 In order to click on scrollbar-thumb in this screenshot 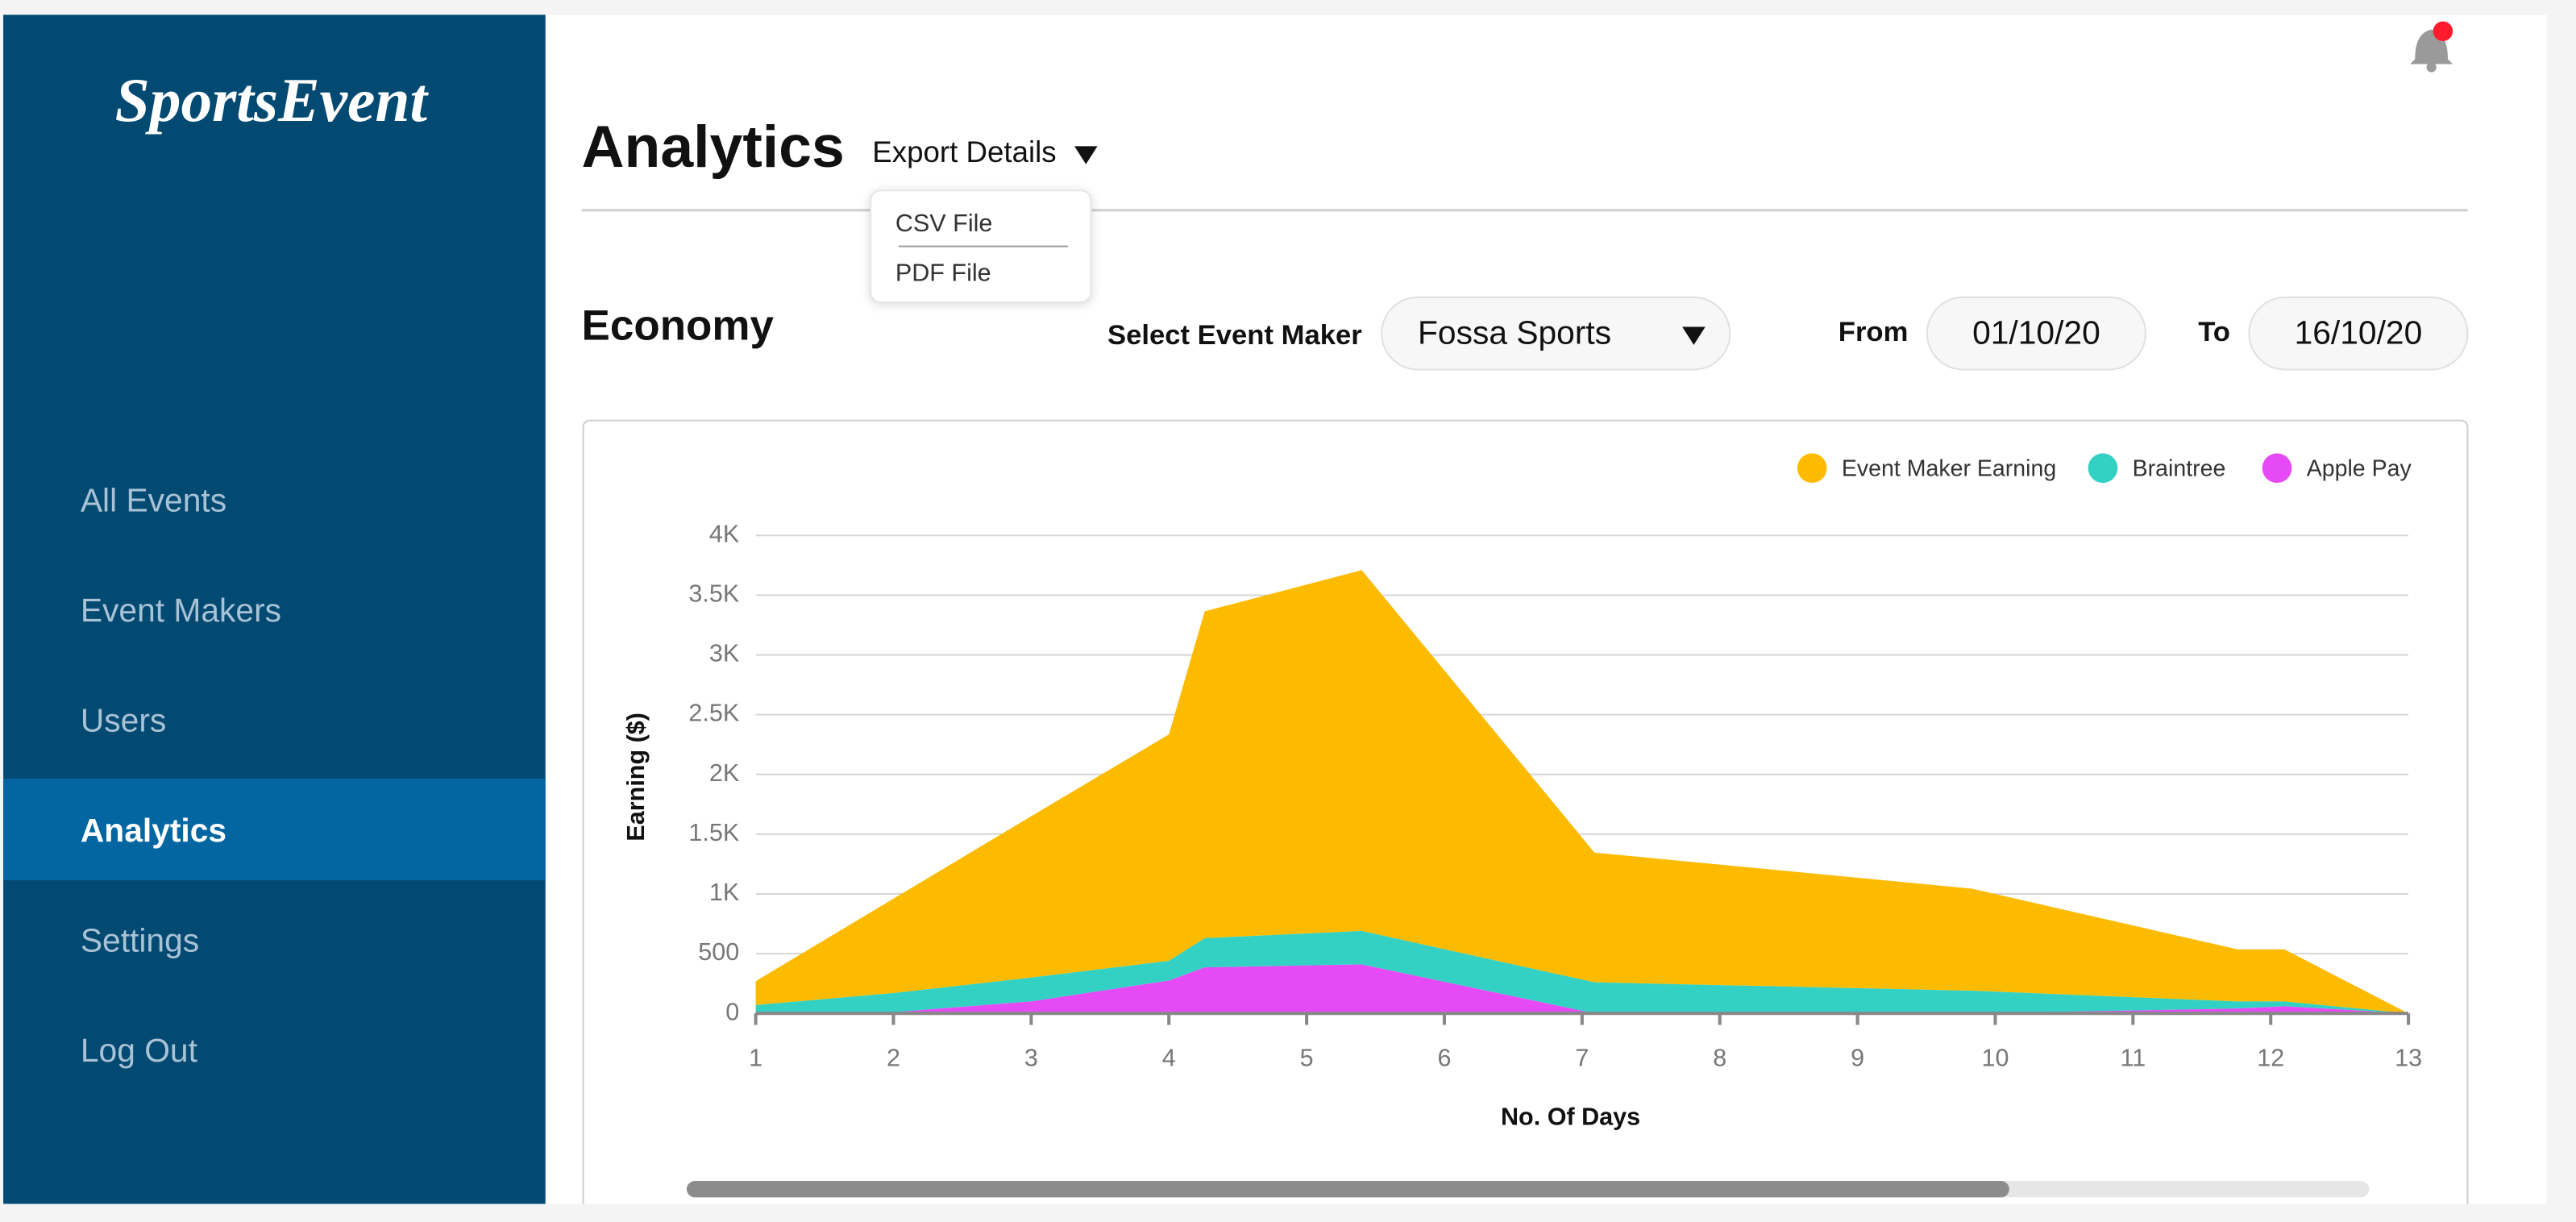, I will do `click(1347, 1190)`.